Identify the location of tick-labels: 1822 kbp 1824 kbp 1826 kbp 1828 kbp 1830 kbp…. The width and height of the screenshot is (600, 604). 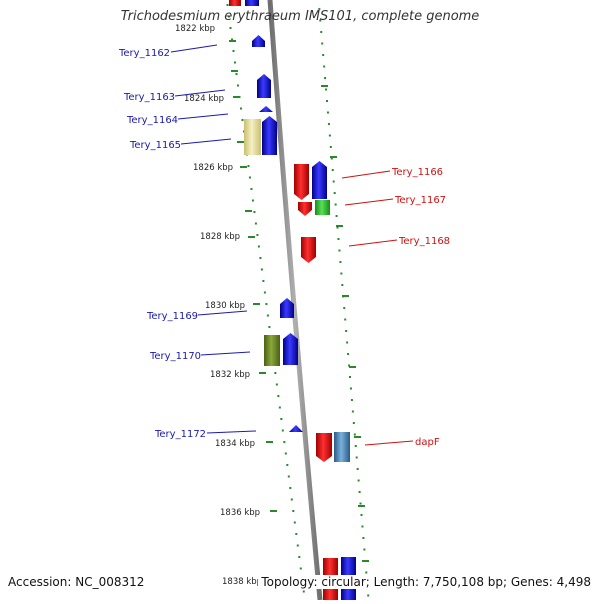
(218, 305).